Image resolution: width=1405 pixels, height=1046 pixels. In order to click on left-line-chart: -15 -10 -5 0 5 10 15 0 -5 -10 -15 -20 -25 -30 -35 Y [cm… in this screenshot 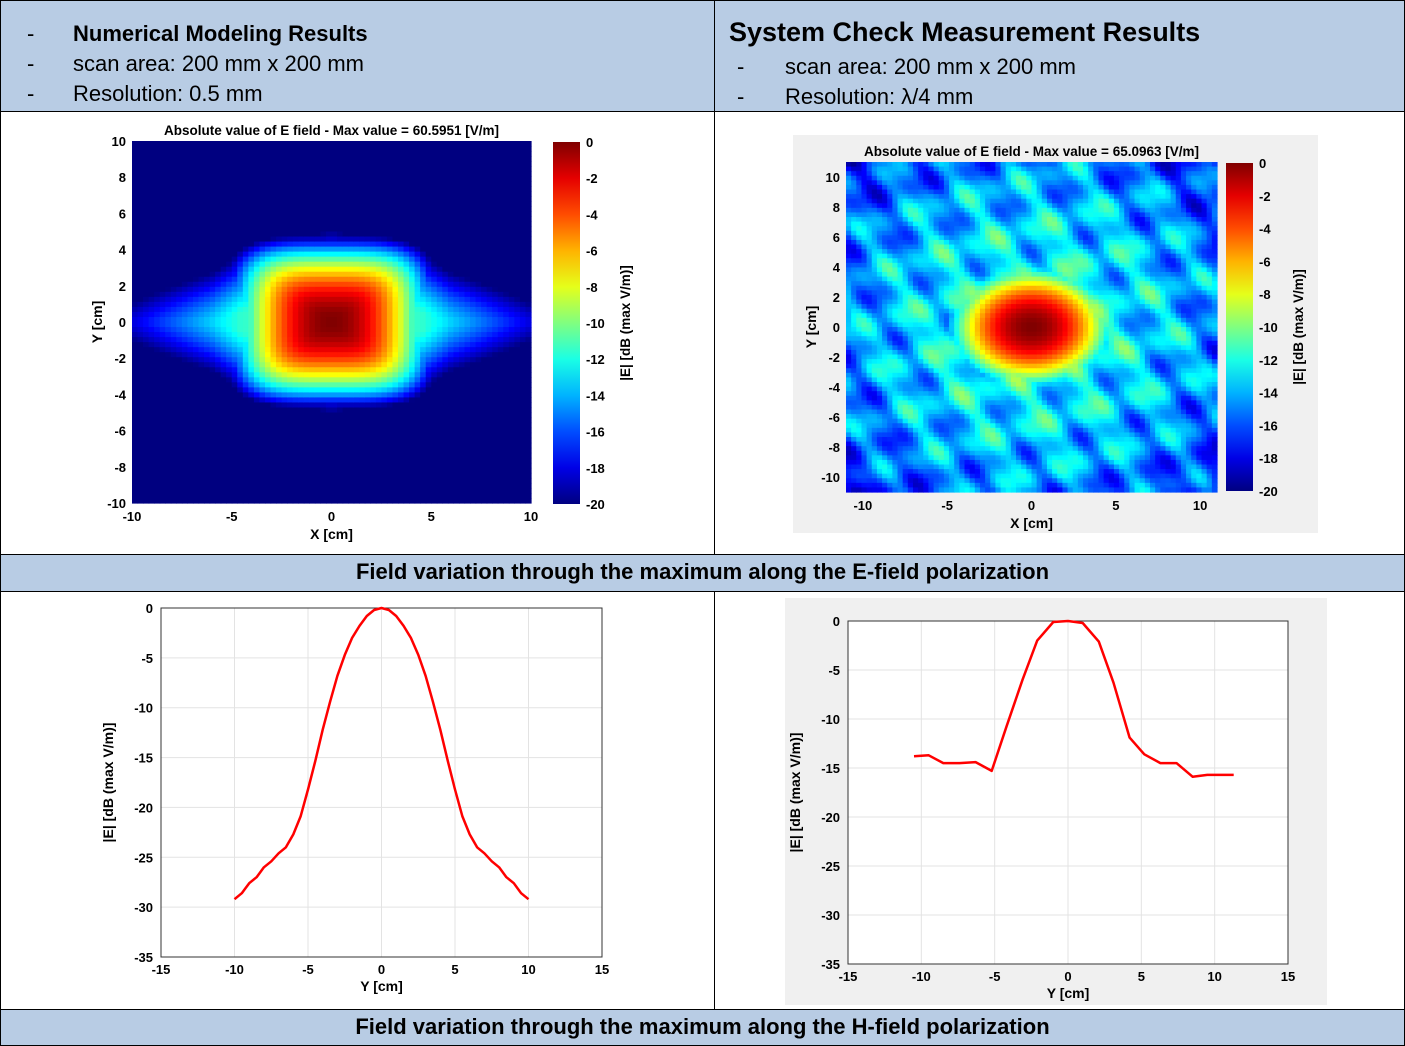, I will do `click(354, 797)`.